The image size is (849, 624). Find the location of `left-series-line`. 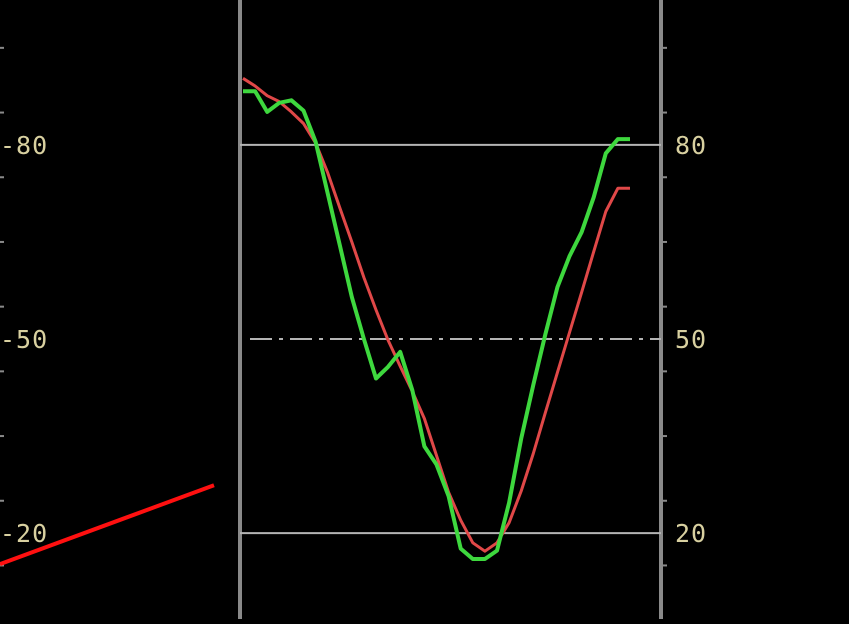

left-series-line is located at coordinates (107, 525).